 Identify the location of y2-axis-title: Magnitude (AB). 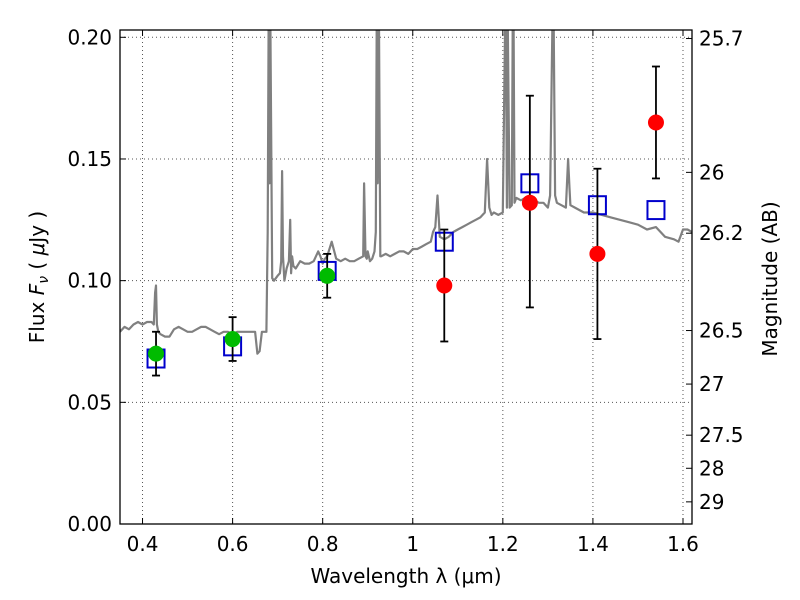
(770, 278).